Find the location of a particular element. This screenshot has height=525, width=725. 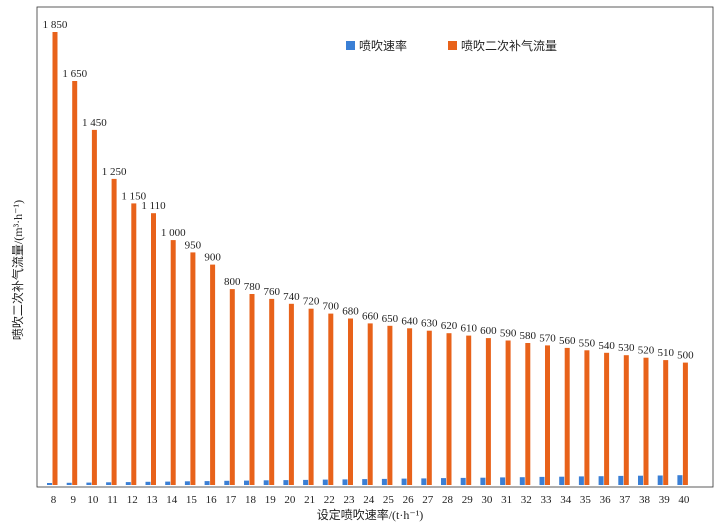

x-tick-label: 26 is located at coordinates (409, 500).